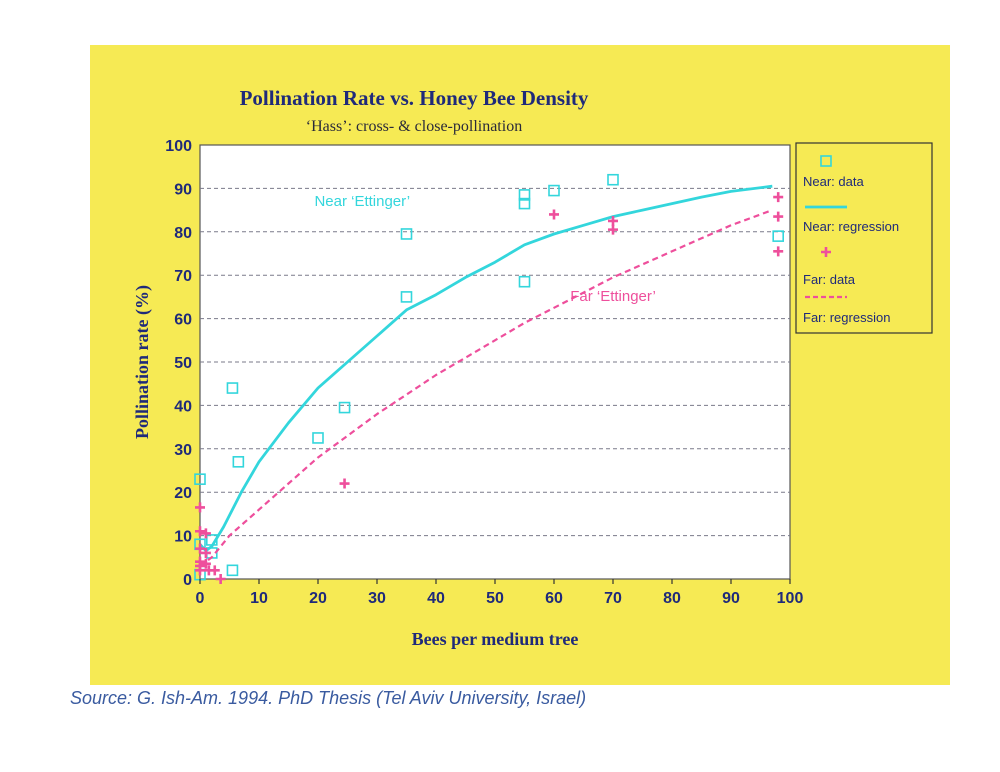  I want to click on chart-subtitle: ‘Hass’: cross- & close-pollination, so click(414, 126).